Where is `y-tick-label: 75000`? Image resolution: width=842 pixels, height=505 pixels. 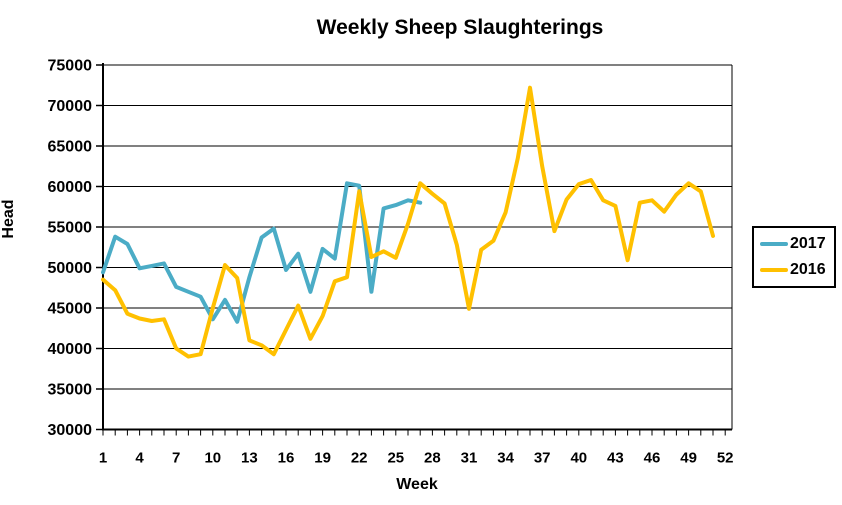
y-tick-label: 75000 is located at coordinates (70, 66).